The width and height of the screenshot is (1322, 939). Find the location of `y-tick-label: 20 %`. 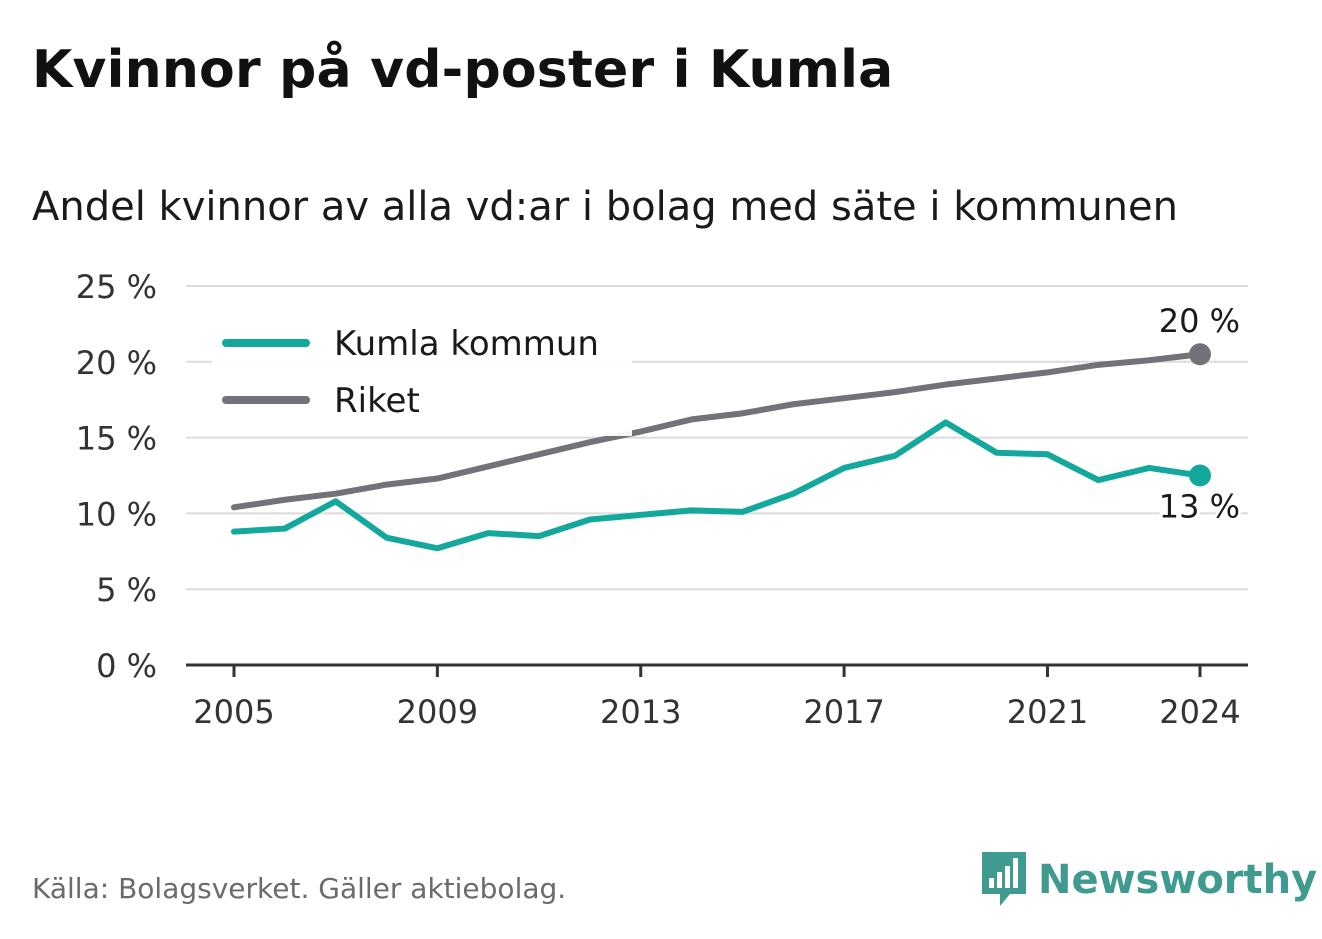

y-tick-label: 20 % is located at coordinates (116, 363).